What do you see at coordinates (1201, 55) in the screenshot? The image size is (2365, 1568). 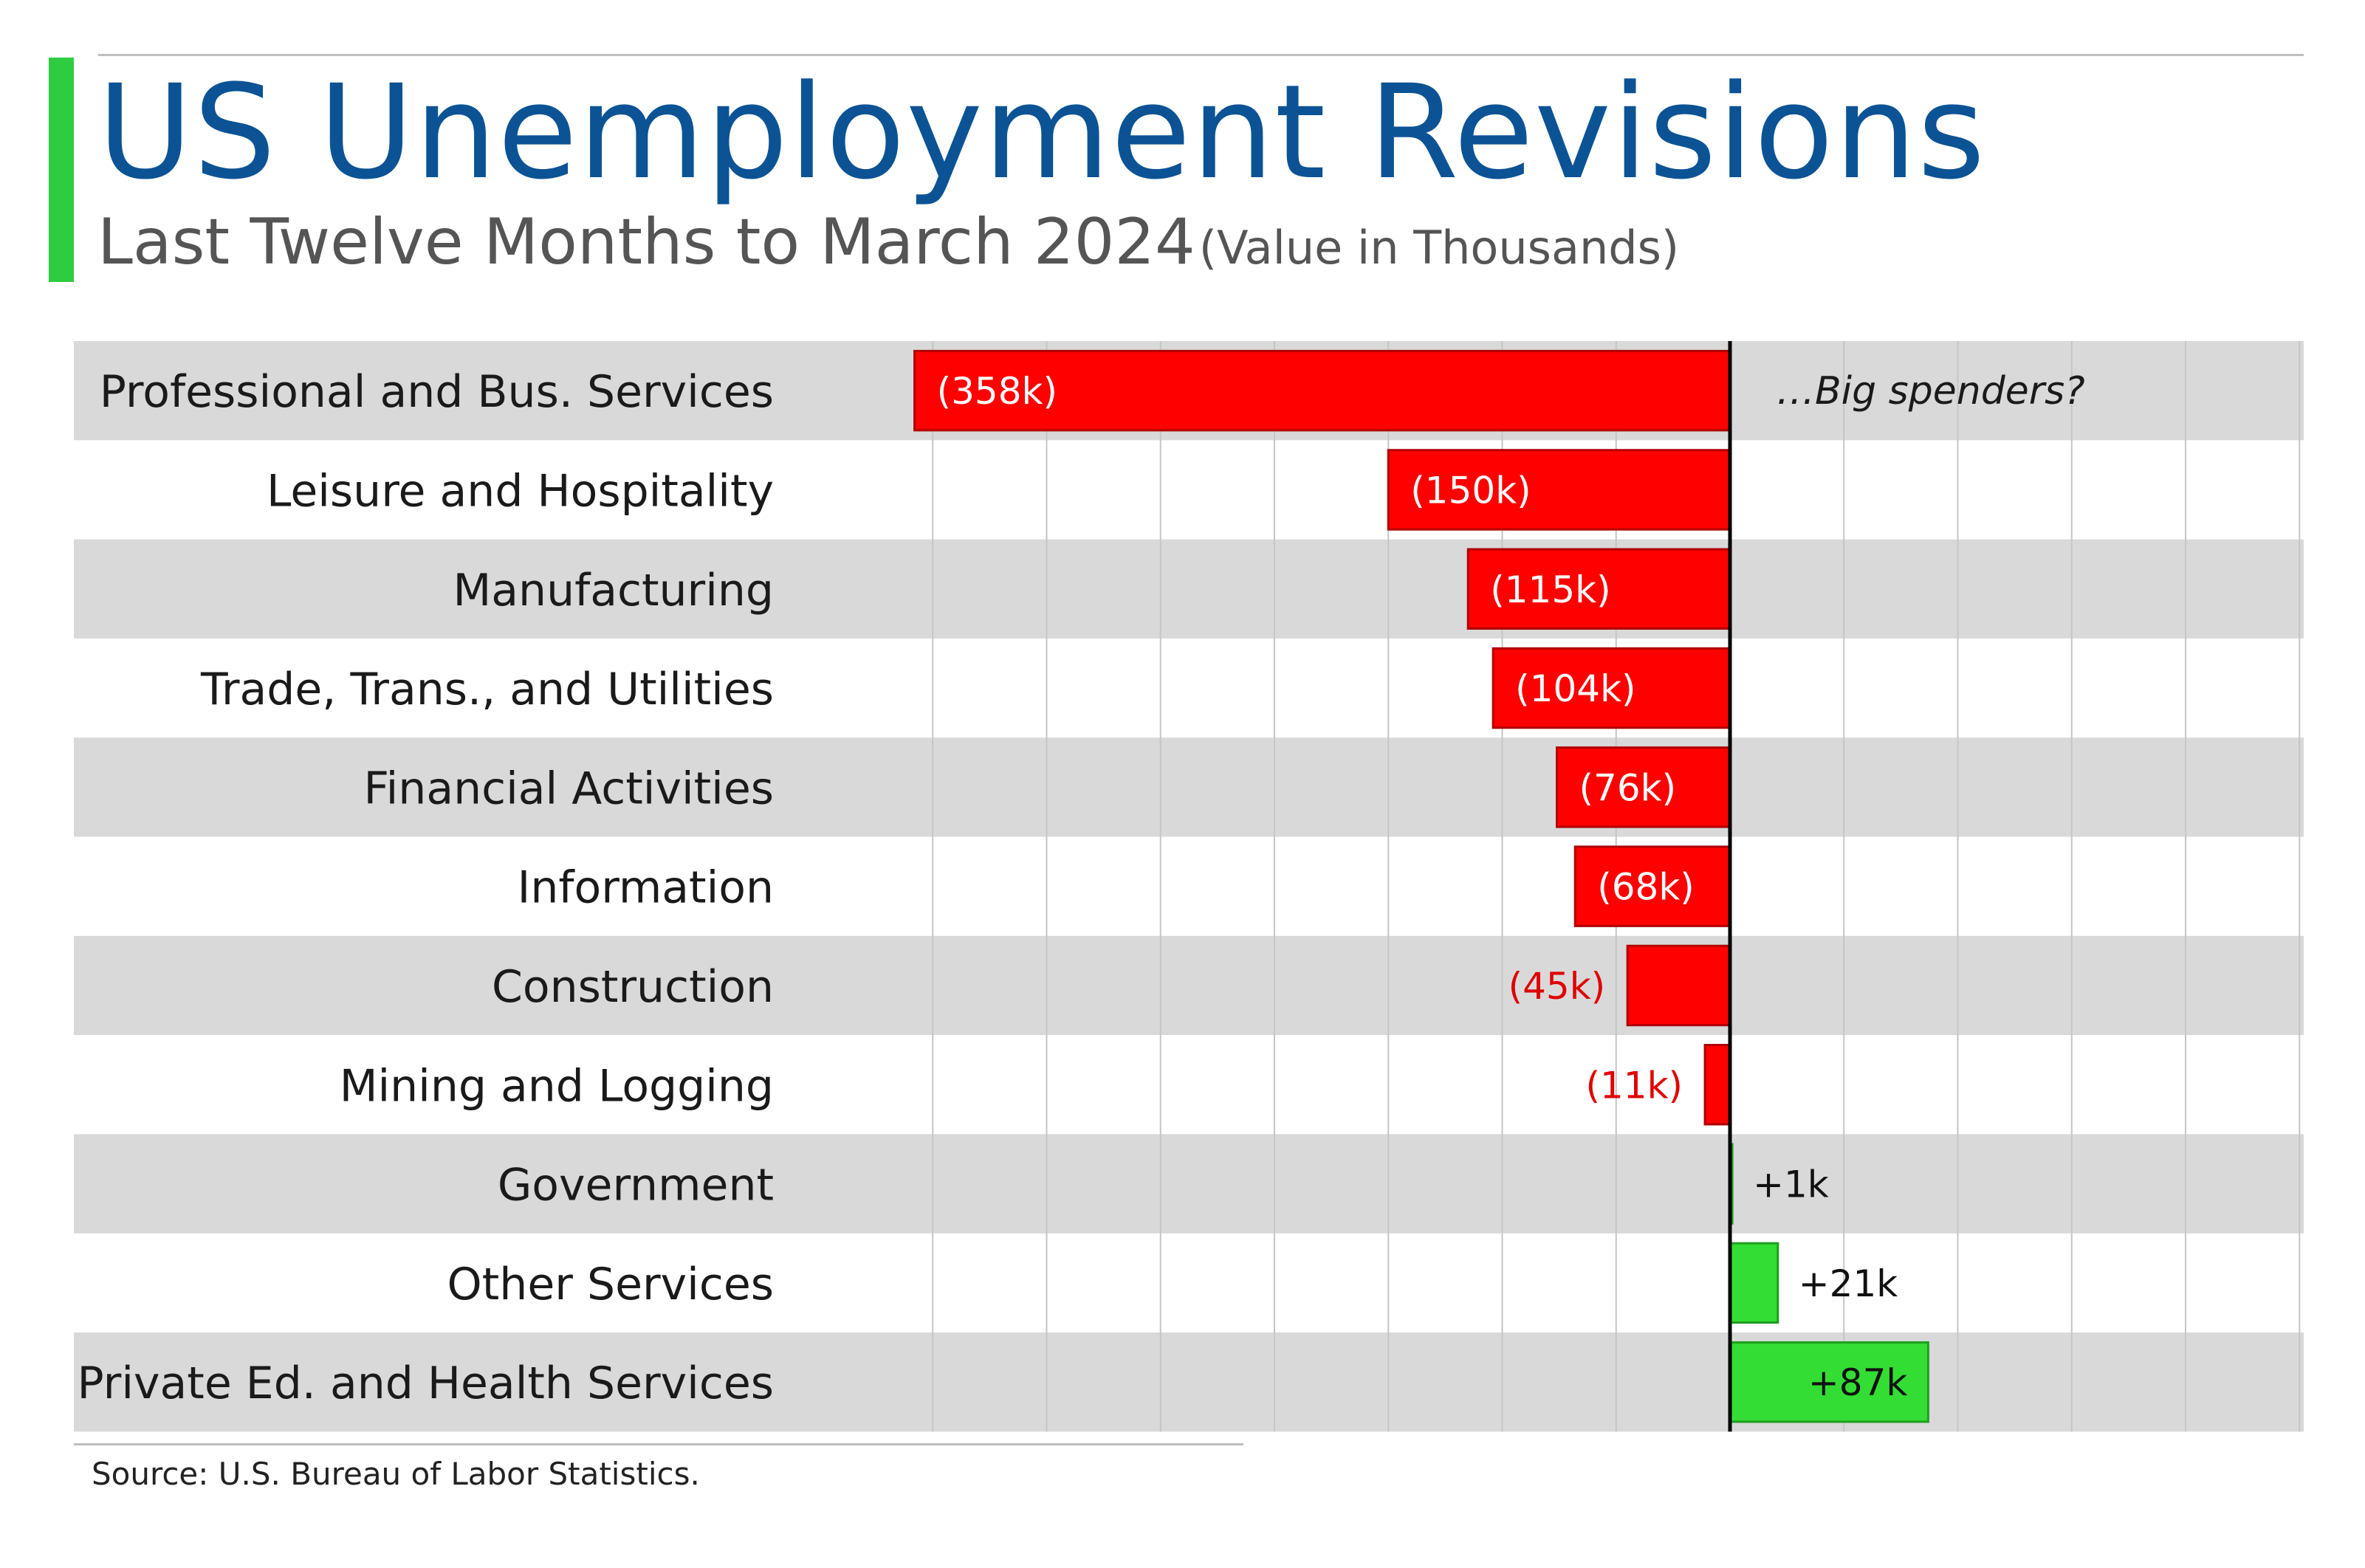 I see `top-rule` at bounding box center [1201, 55].